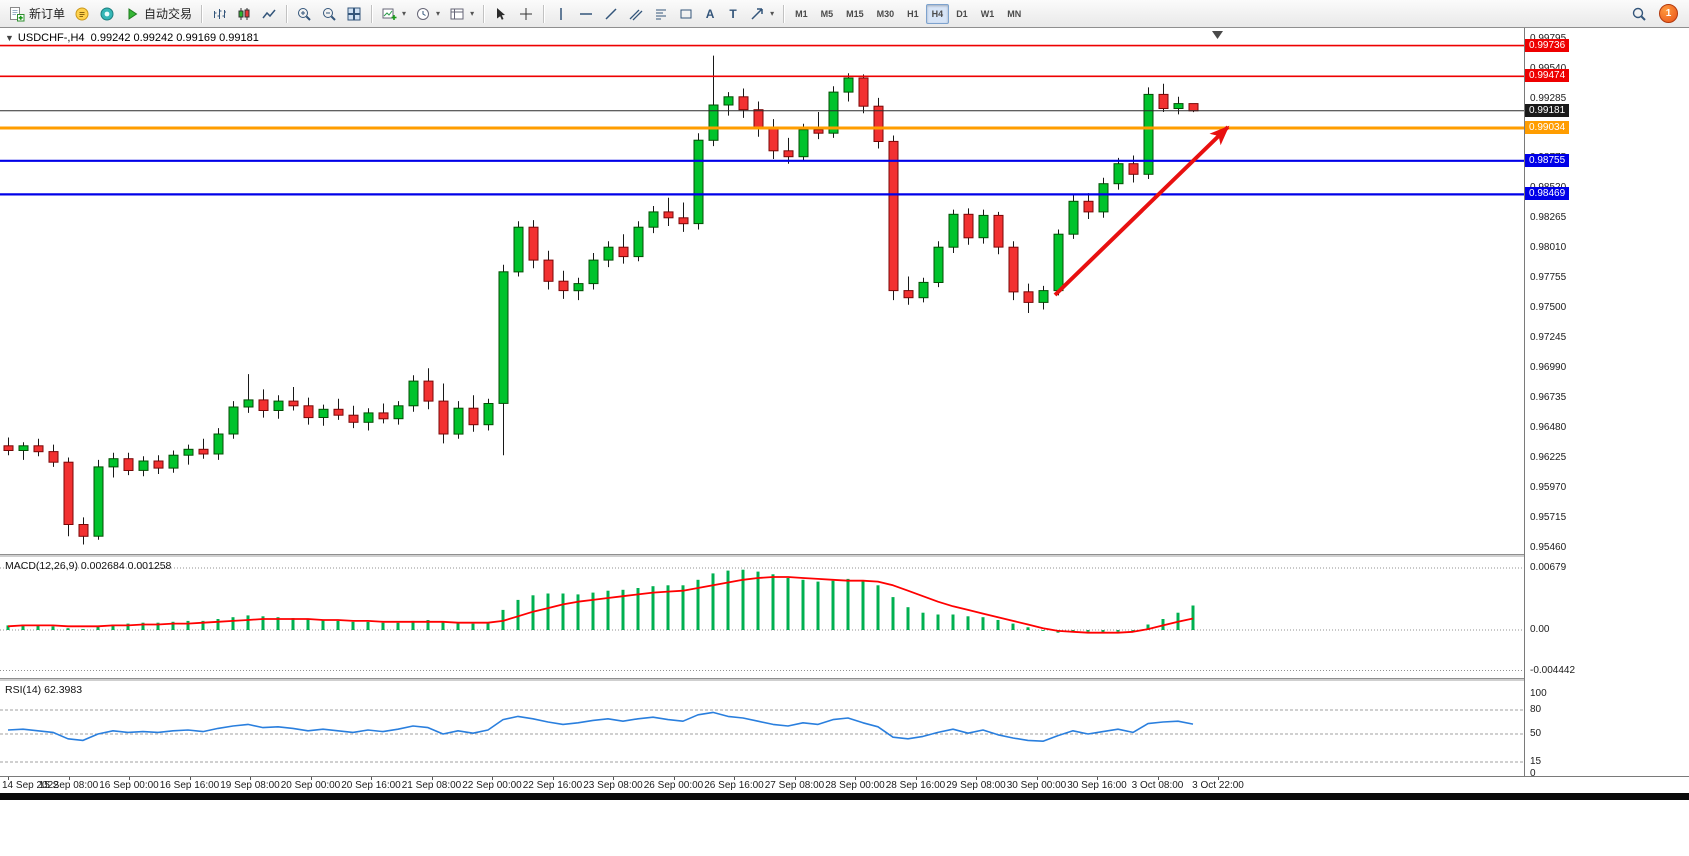  I want to click on fibonacci-tool-button, so click(661, 14).